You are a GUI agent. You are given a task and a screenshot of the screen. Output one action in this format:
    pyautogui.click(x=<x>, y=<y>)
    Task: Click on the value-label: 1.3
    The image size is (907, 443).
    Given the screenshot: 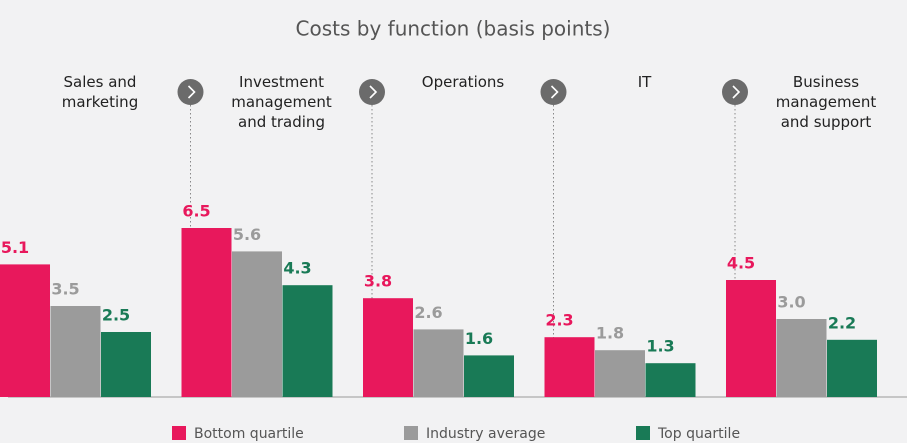 What is the action you would take?
    pyautogui.click(x=660, y=346)
    